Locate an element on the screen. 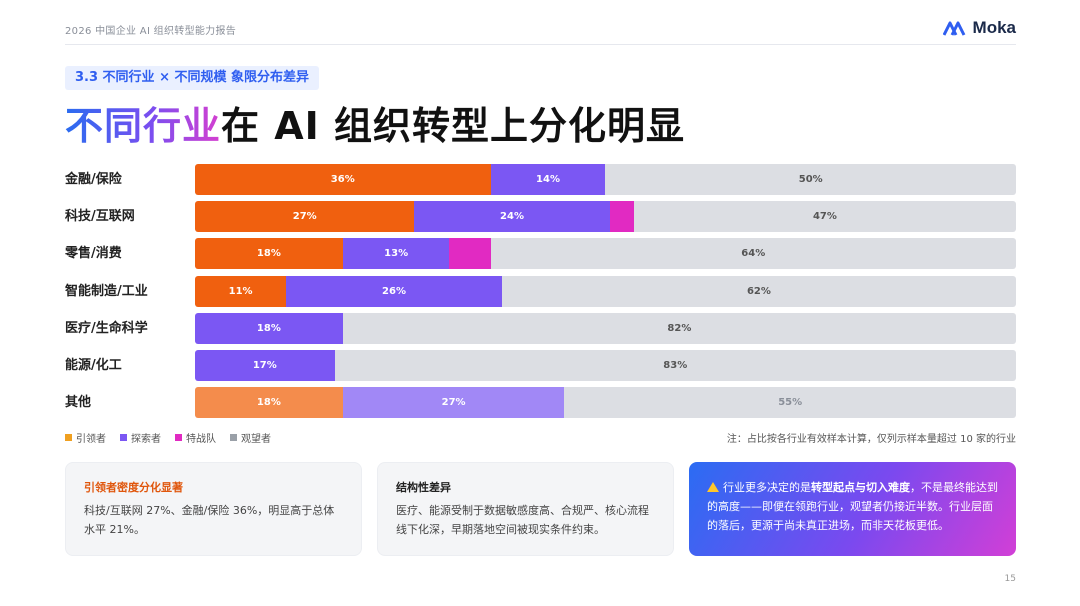  data-label: 82% is located at coordinates (679, 328).